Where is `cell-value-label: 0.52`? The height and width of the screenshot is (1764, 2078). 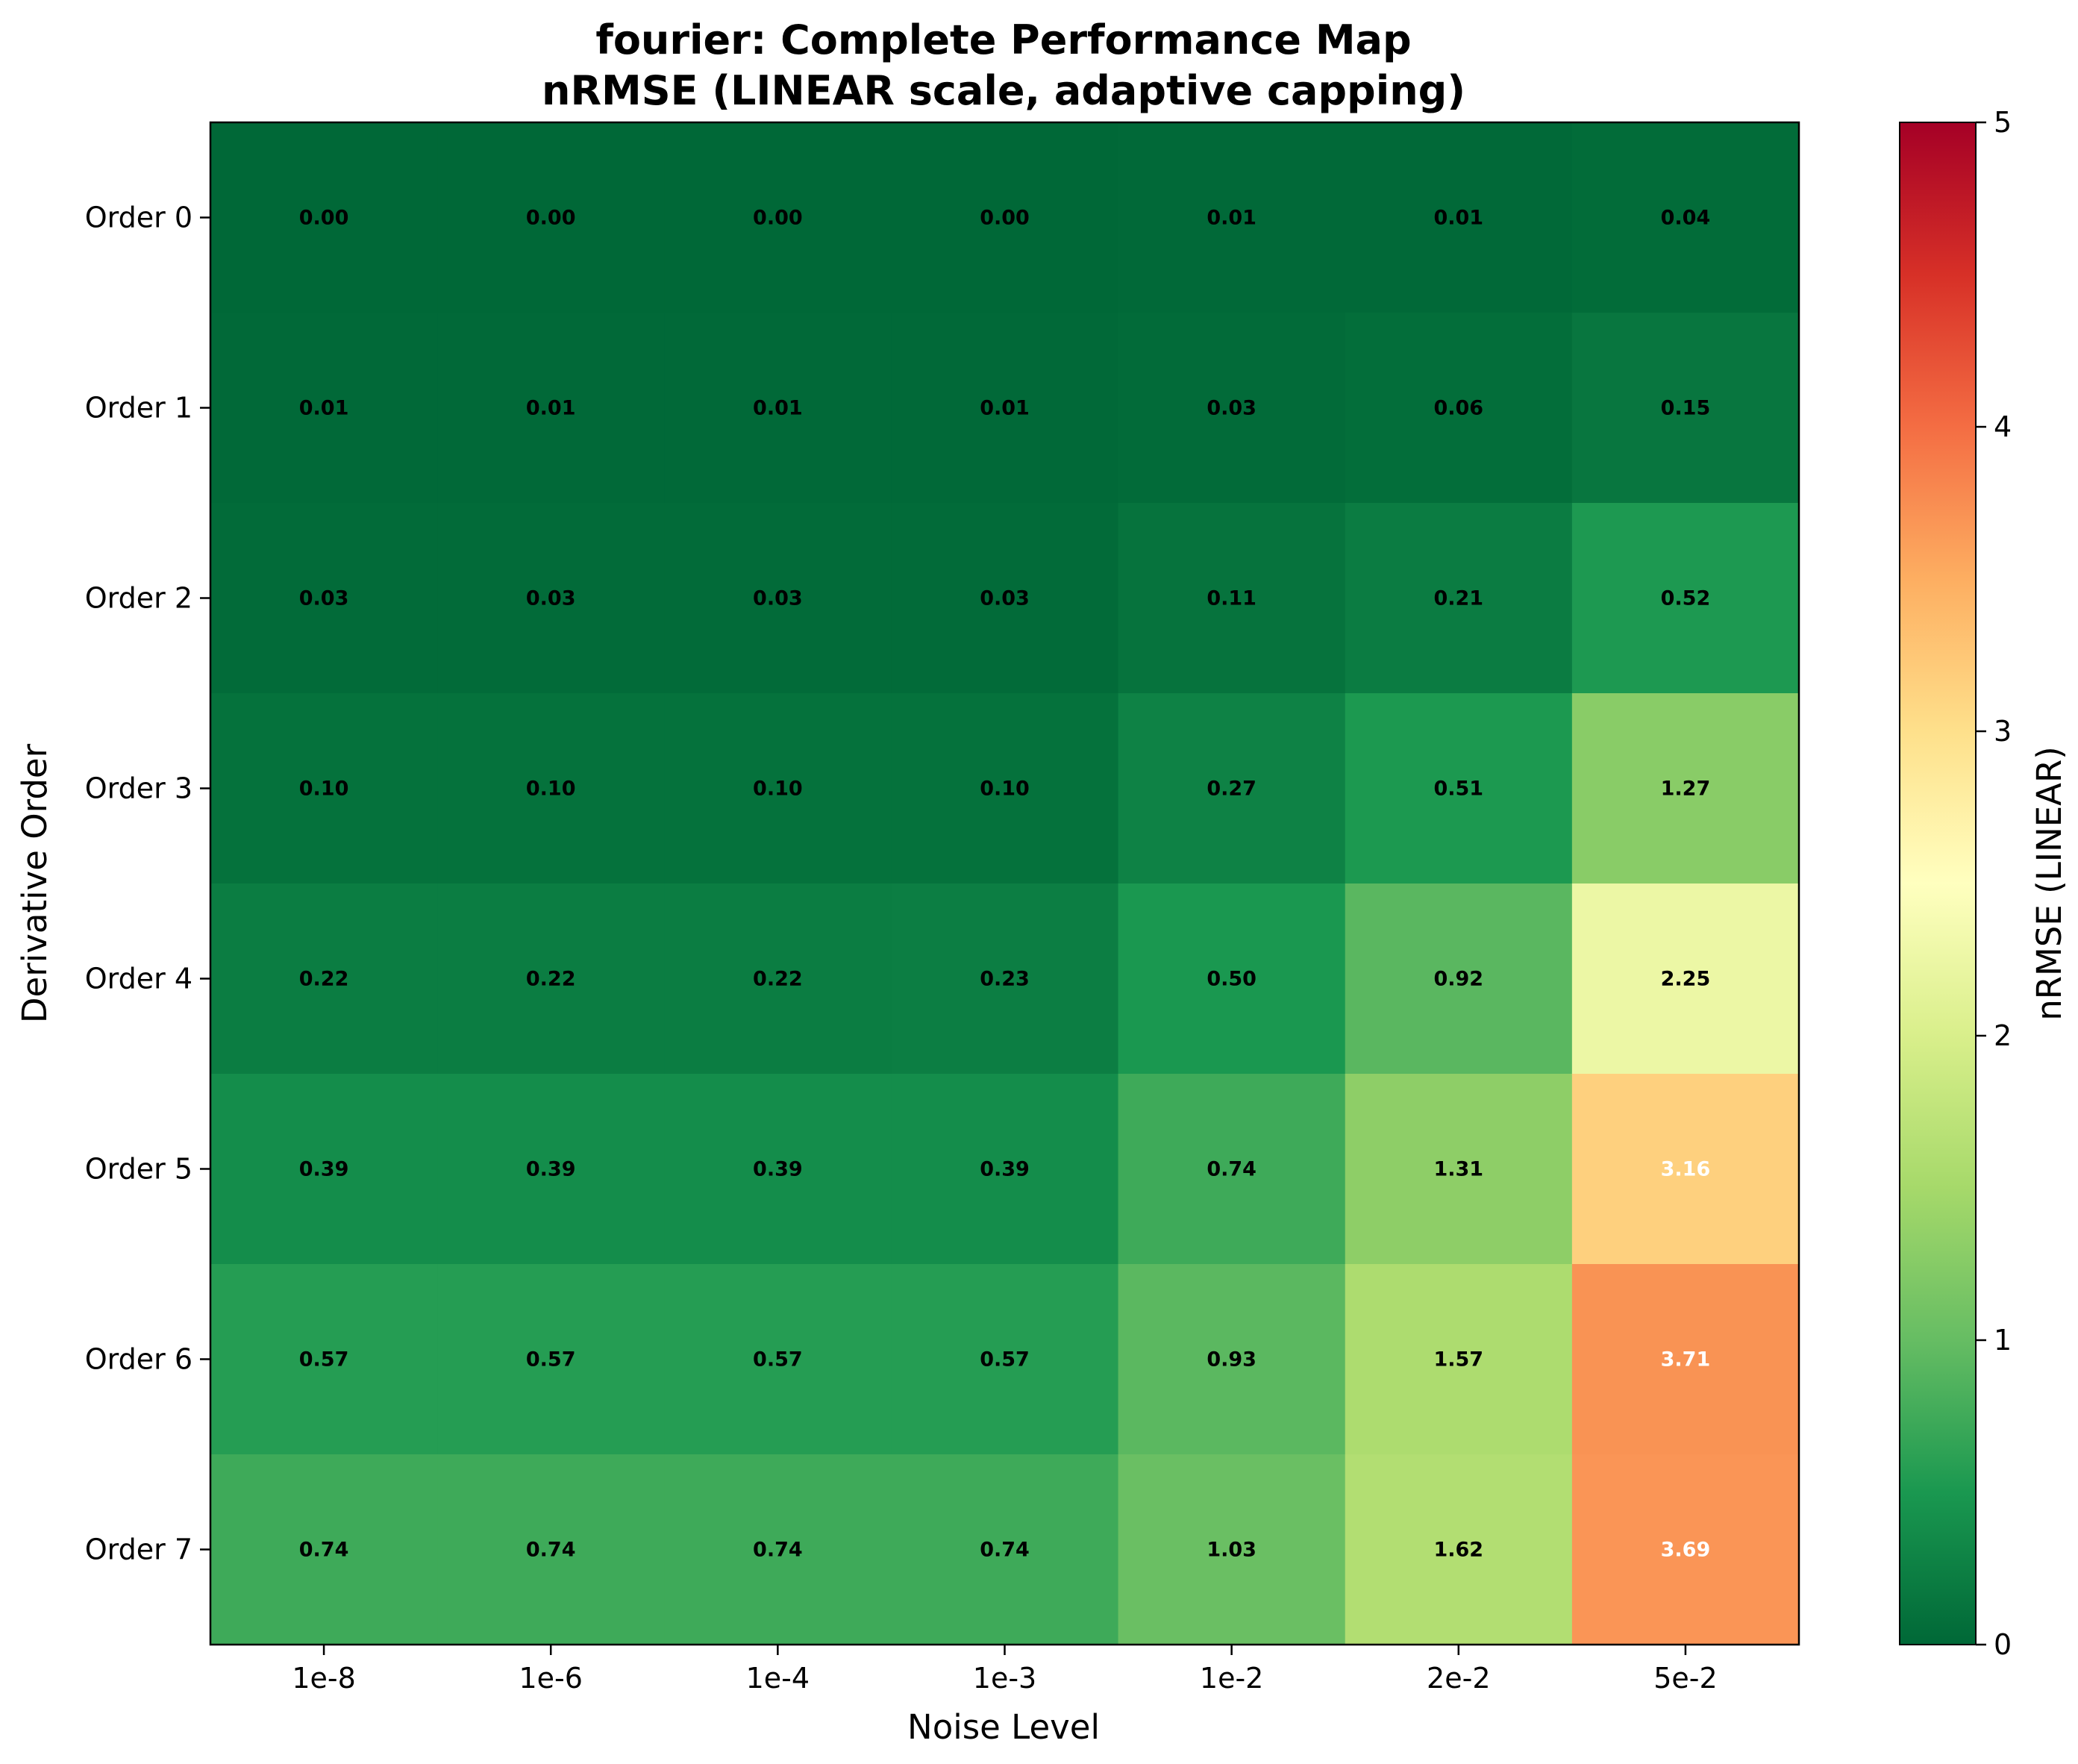 cell-value-label: 0.52 is located at coordinates (1686, 598).